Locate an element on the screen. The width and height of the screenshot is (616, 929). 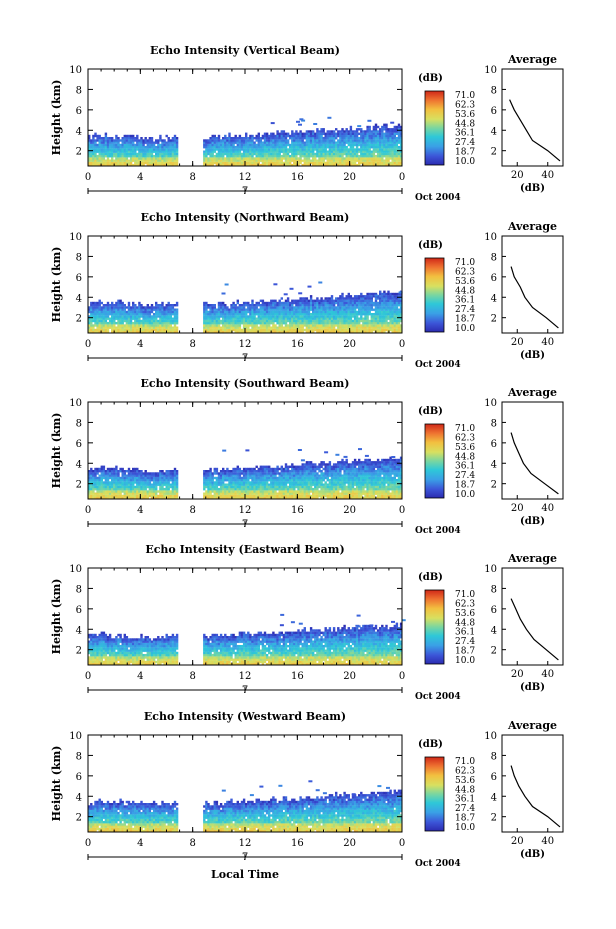
x-axis-label: Local Time is located at coordinates (245, 874).